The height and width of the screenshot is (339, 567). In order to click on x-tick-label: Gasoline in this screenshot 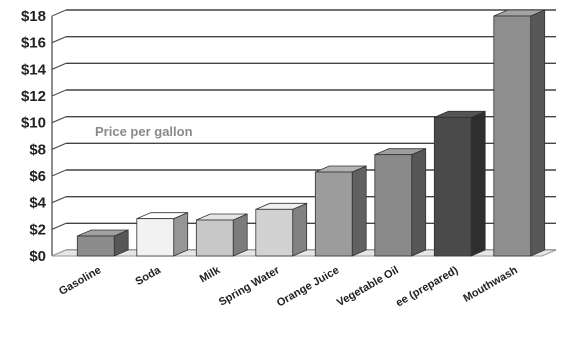, I will do `click(80, 281)`.